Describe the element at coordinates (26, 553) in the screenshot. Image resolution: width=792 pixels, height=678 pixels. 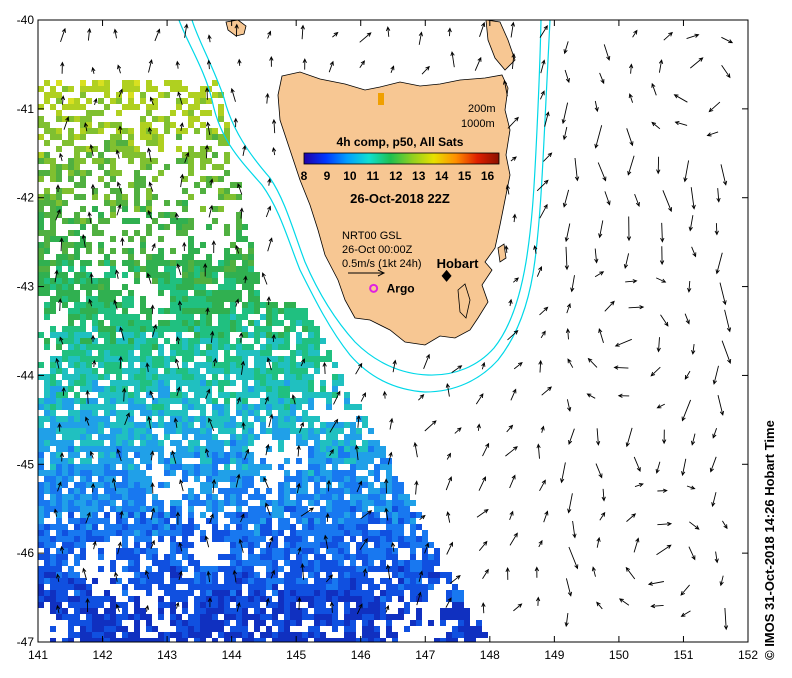
I see `lat-tick-label: -46` at that location.